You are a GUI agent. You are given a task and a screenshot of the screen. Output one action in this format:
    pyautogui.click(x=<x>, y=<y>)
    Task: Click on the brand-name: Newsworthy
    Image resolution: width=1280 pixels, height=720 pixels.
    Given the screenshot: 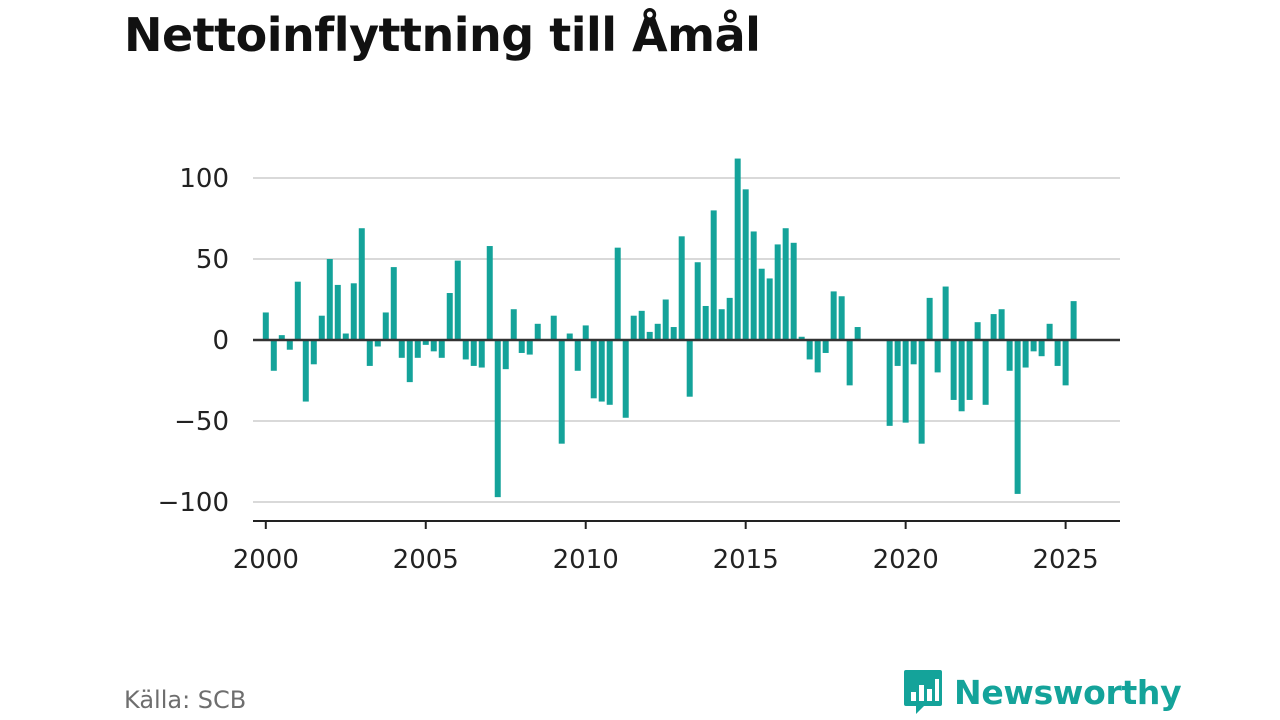 What is the action you would take?
    pyautogui.click(x=1068, y=692)
    